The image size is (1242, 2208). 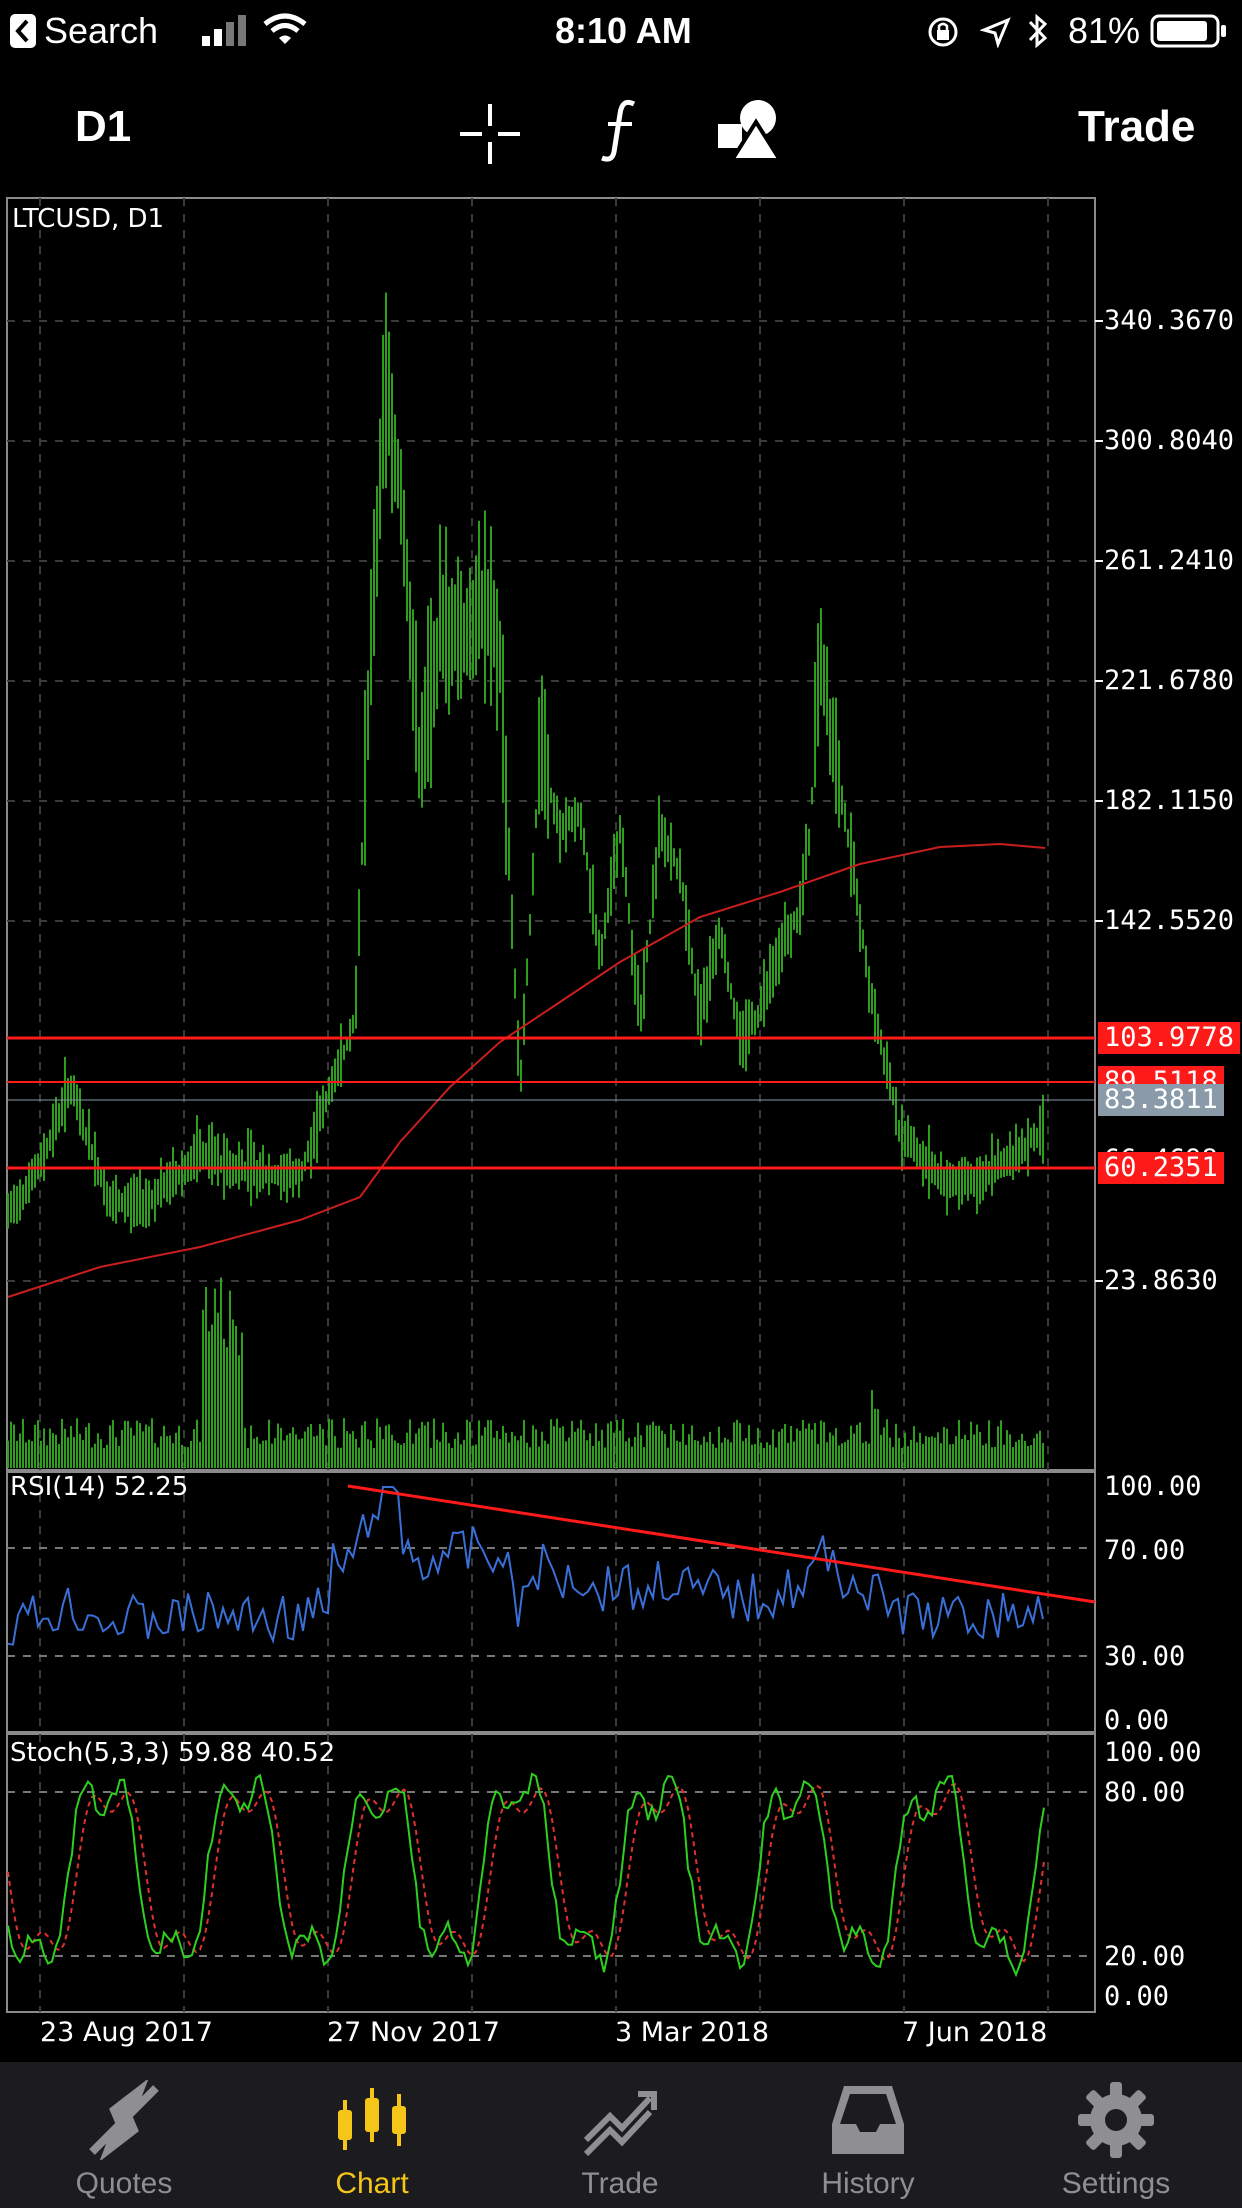 I want to click on date-axis-label: 23 Aug 2017, so click(x=126, y=2032).